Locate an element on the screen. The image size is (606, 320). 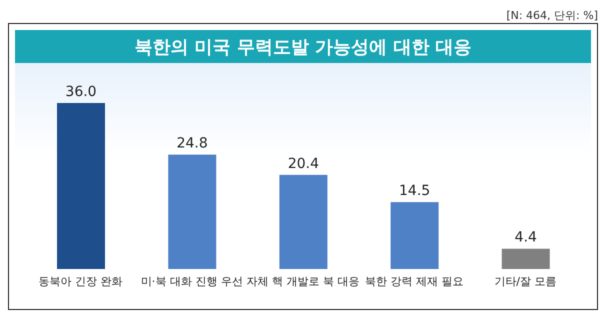
data-label: 24.8 is located at coordinates (192, 144).